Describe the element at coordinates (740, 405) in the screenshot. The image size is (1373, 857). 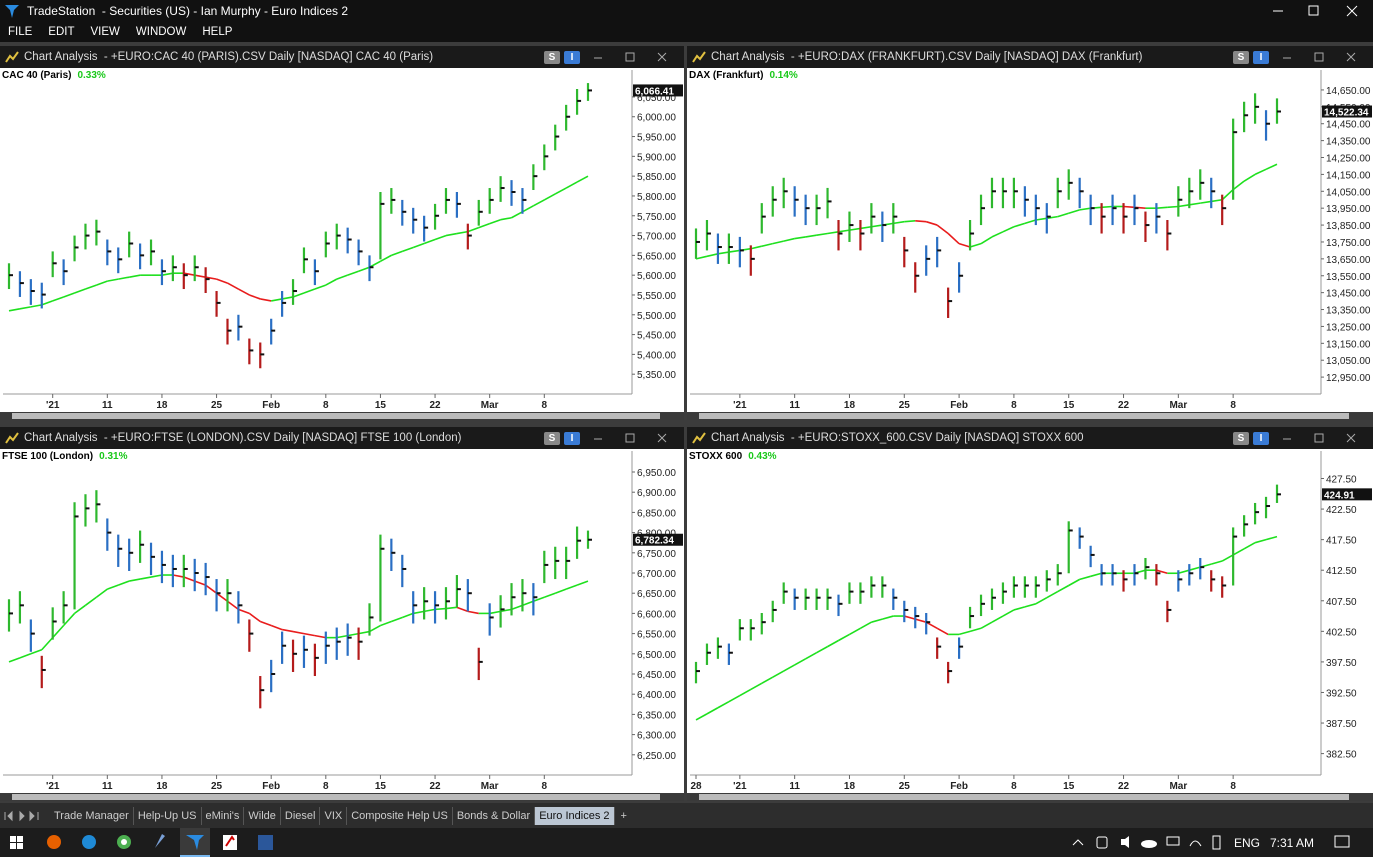
I see `x-tick-label: '21` at that location.